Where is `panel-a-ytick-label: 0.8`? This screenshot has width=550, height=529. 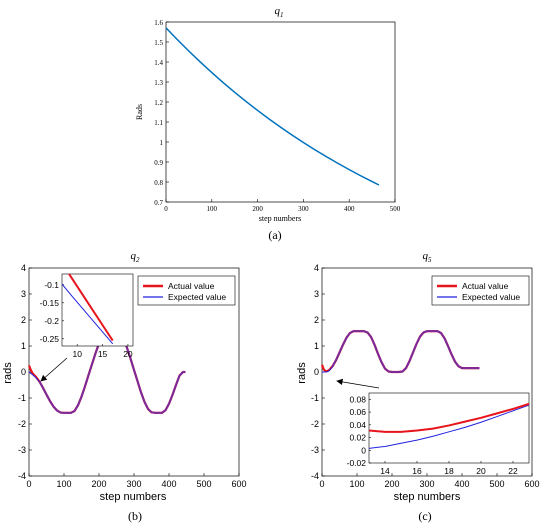 panel-a-ytick-label: 0.8 is located at coordinates (158, 183).